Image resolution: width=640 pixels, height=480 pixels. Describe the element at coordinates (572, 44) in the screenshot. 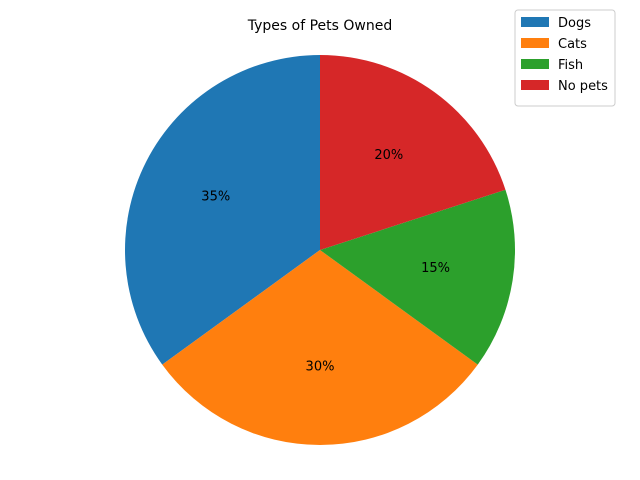

I see `legend-label: Cats` at that location.